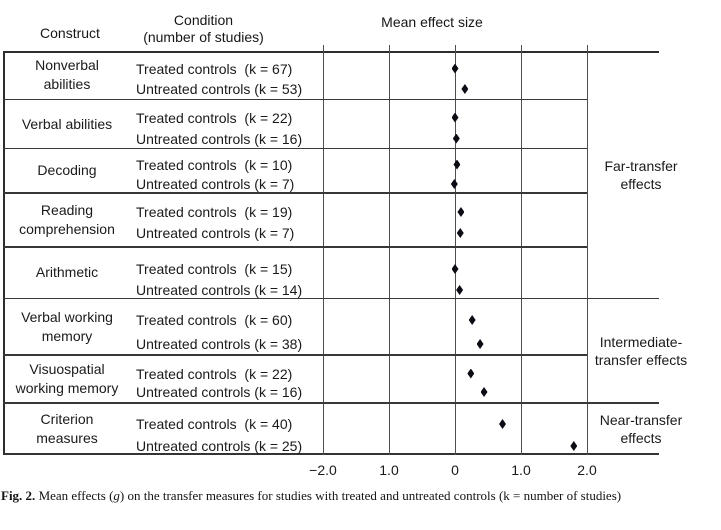  I want to click on figure-caption-label: Fig. 2., so click(18, 495).